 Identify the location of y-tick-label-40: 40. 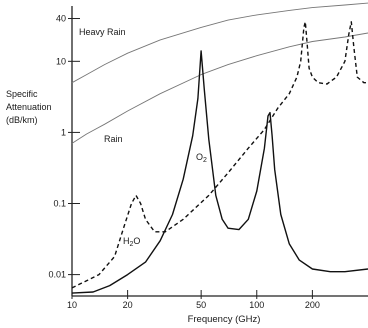
(61, 19).